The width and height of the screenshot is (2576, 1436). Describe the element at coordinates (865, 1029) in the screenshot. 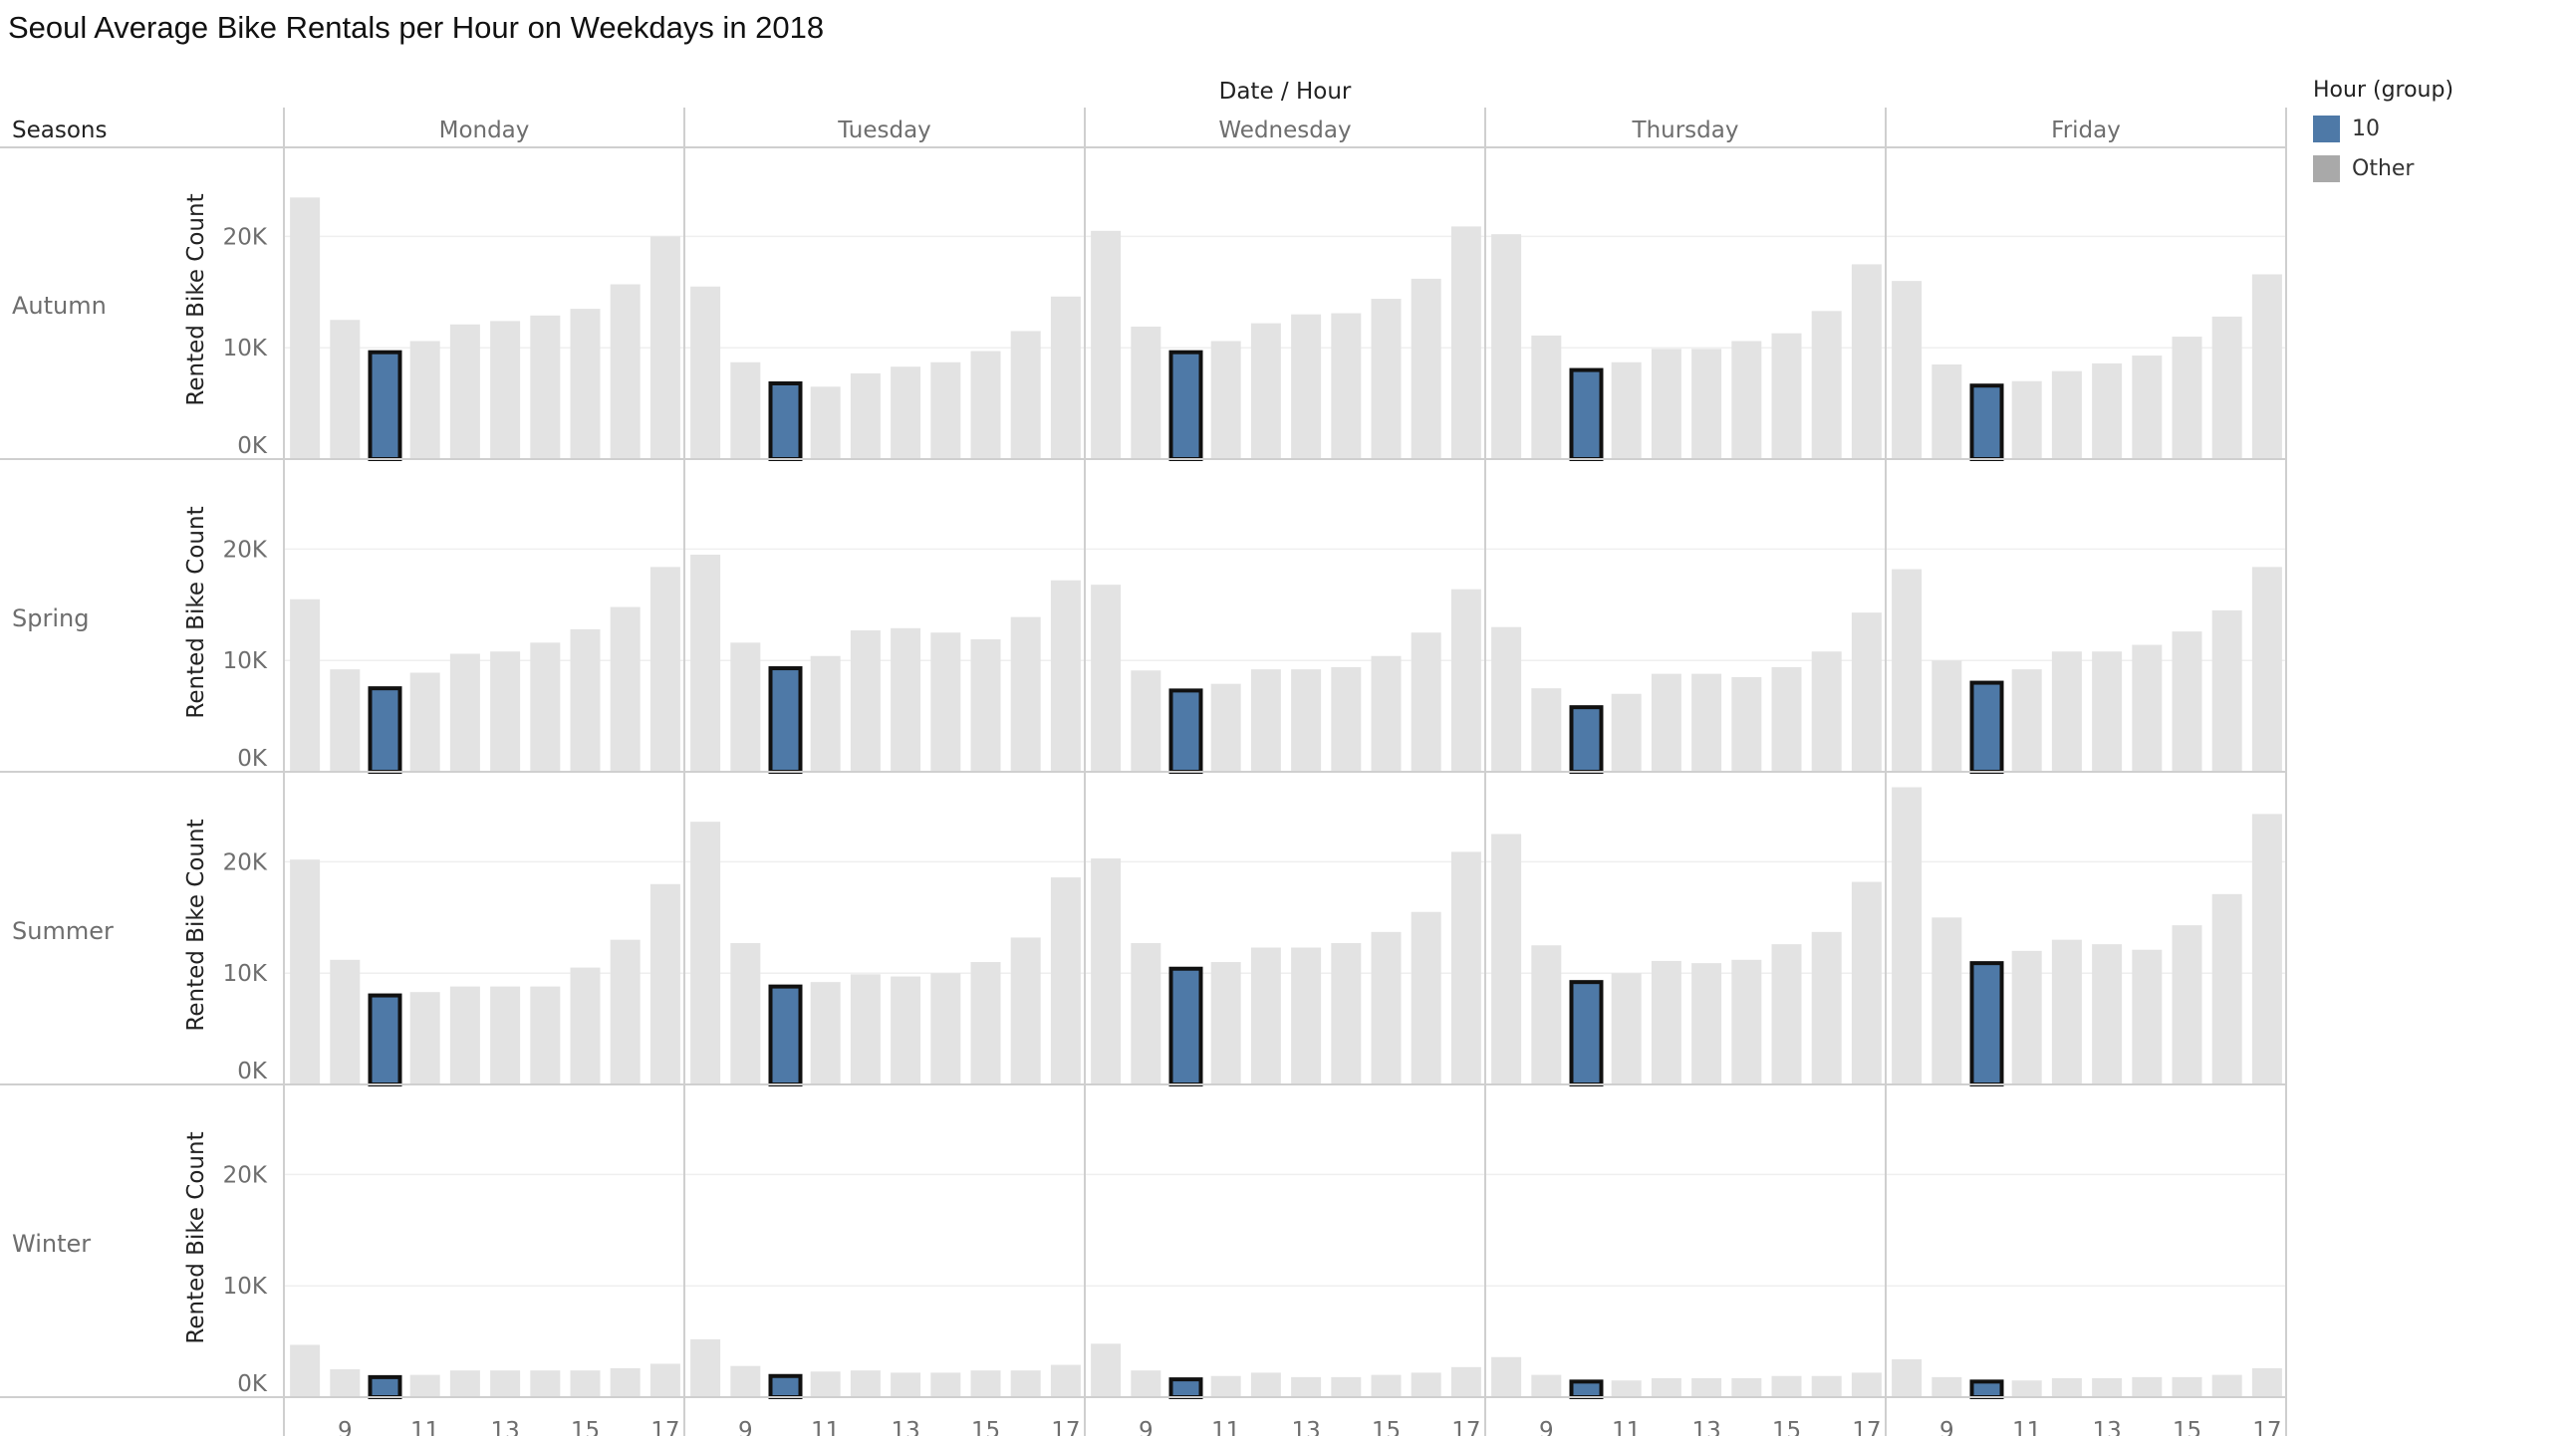

I see `bar-summer-tuesday-h12` at that location.